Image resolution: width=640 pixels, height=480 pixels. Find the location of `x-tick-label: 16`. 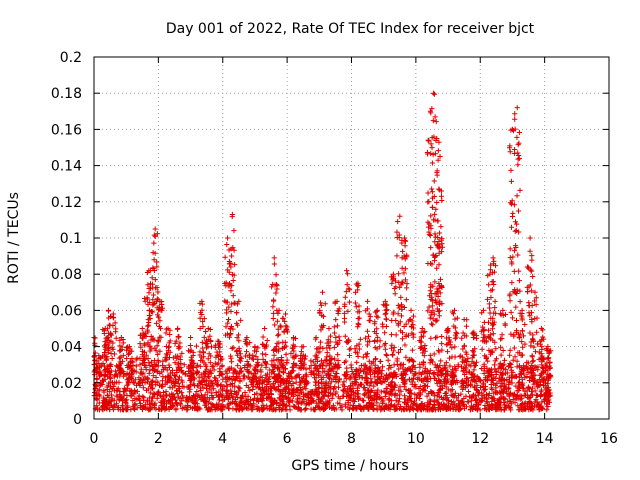

x-tick-label: 16 is located at coordinates (609, 439).